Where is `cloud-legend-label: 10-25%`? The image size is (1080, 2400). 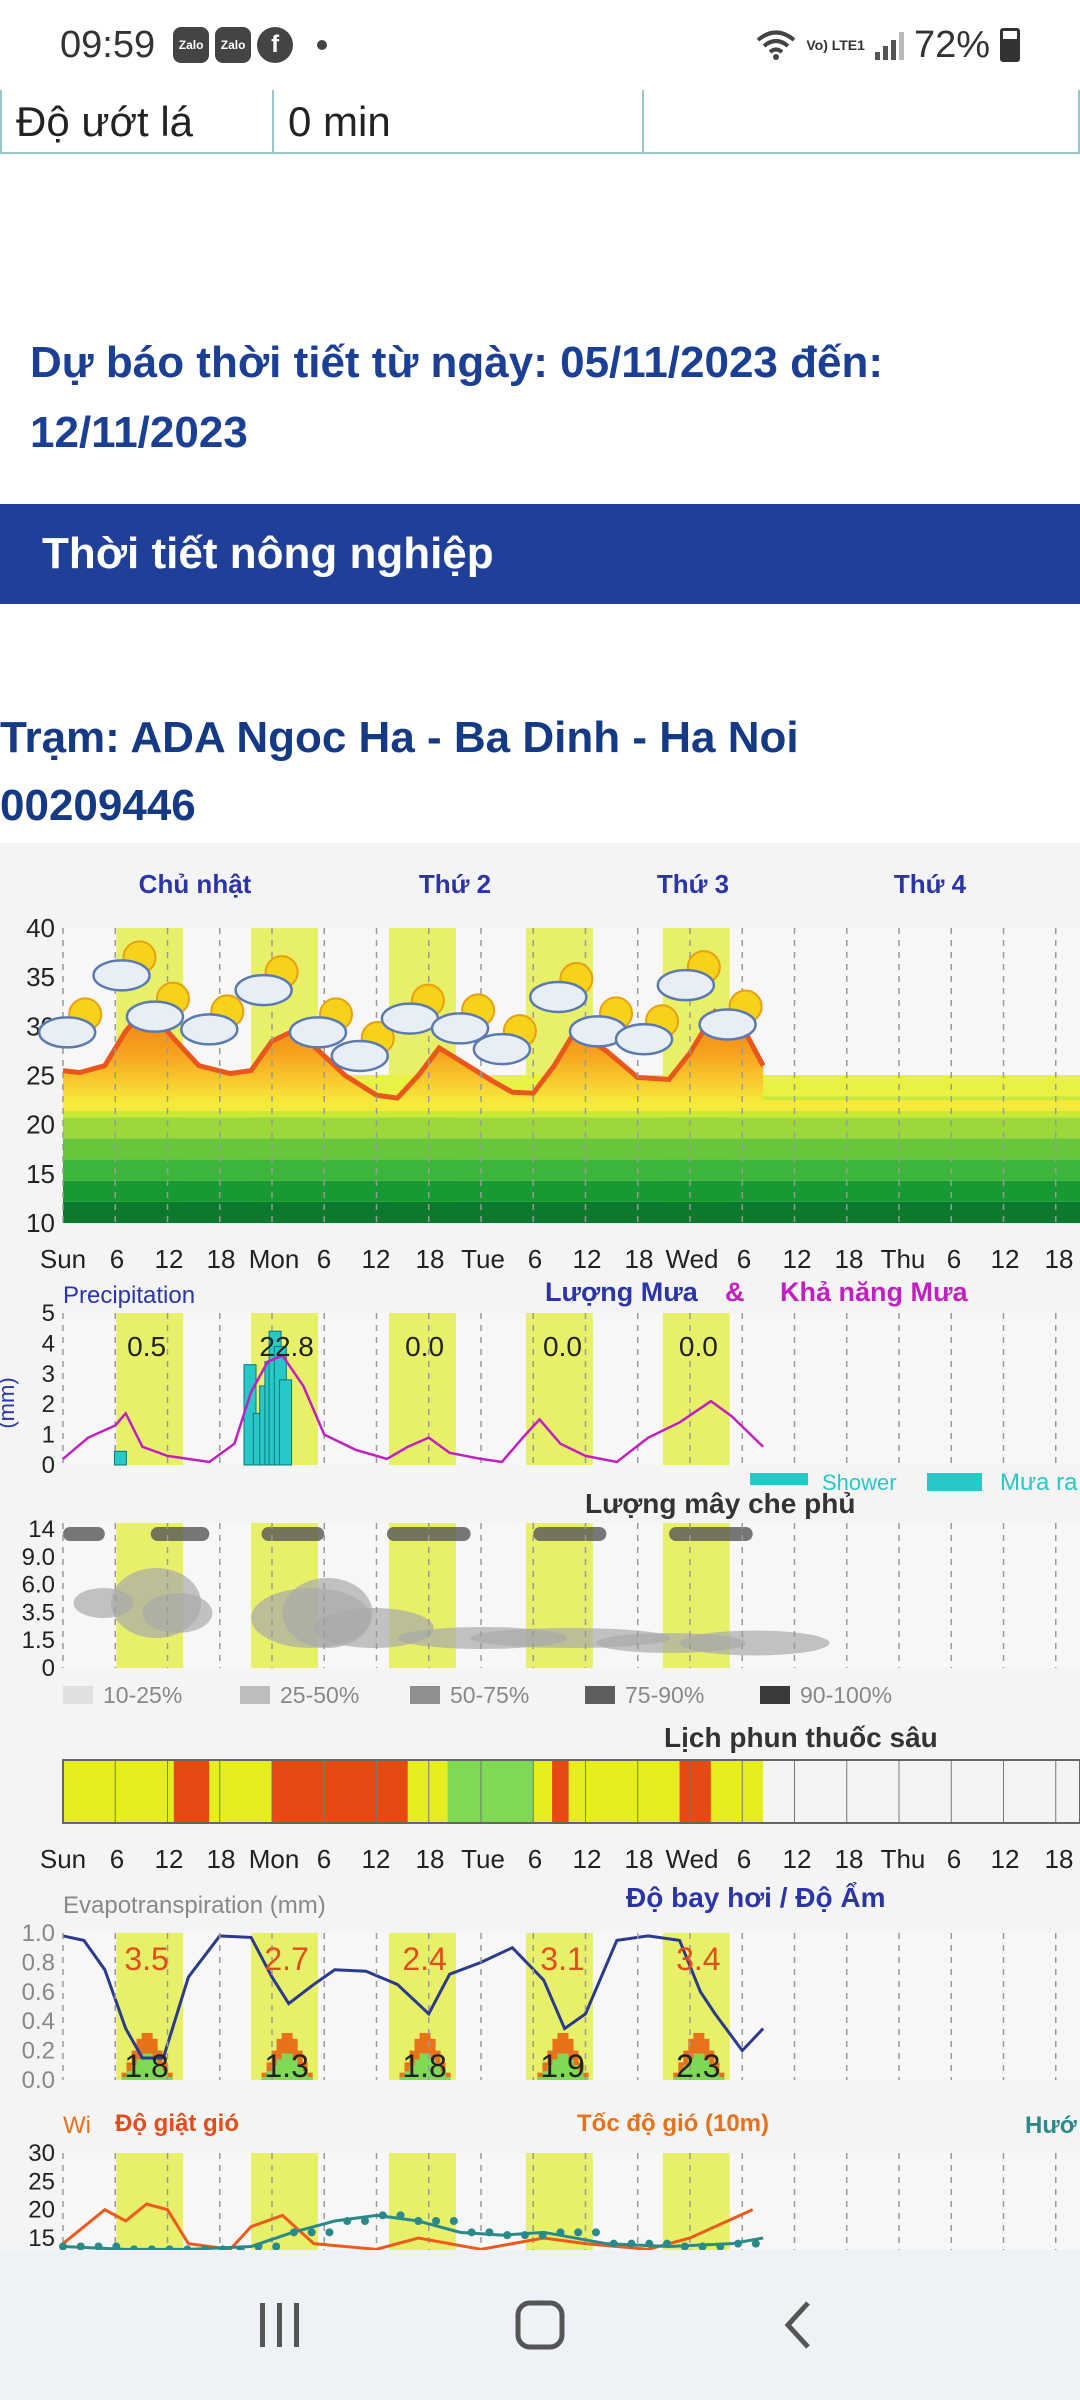
cloud-legend-label: 10-25% is located at coordinates (142, 1695).